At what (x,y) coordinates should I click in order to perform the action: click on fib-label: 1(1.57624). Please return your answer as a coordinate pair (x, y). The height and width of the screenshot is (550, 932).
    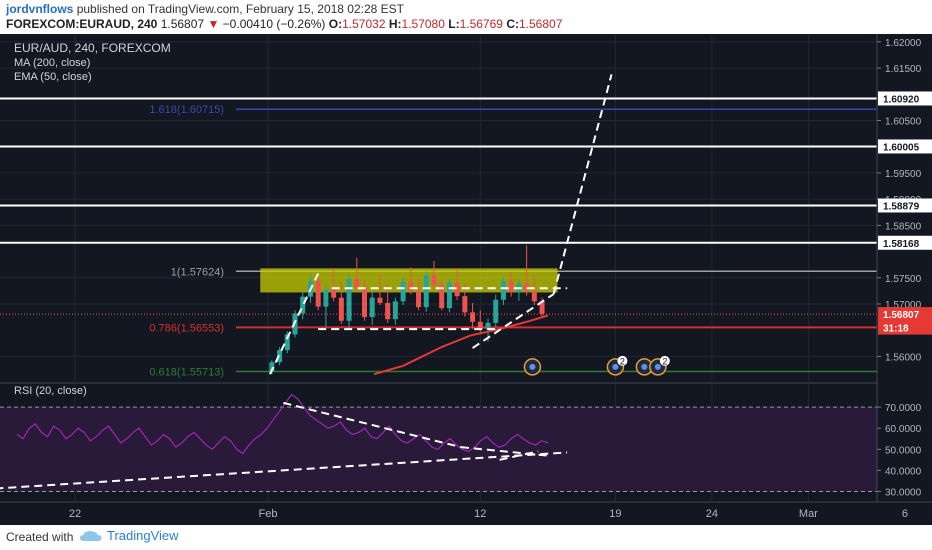
    Looking at the image, I should click on (197, 272).